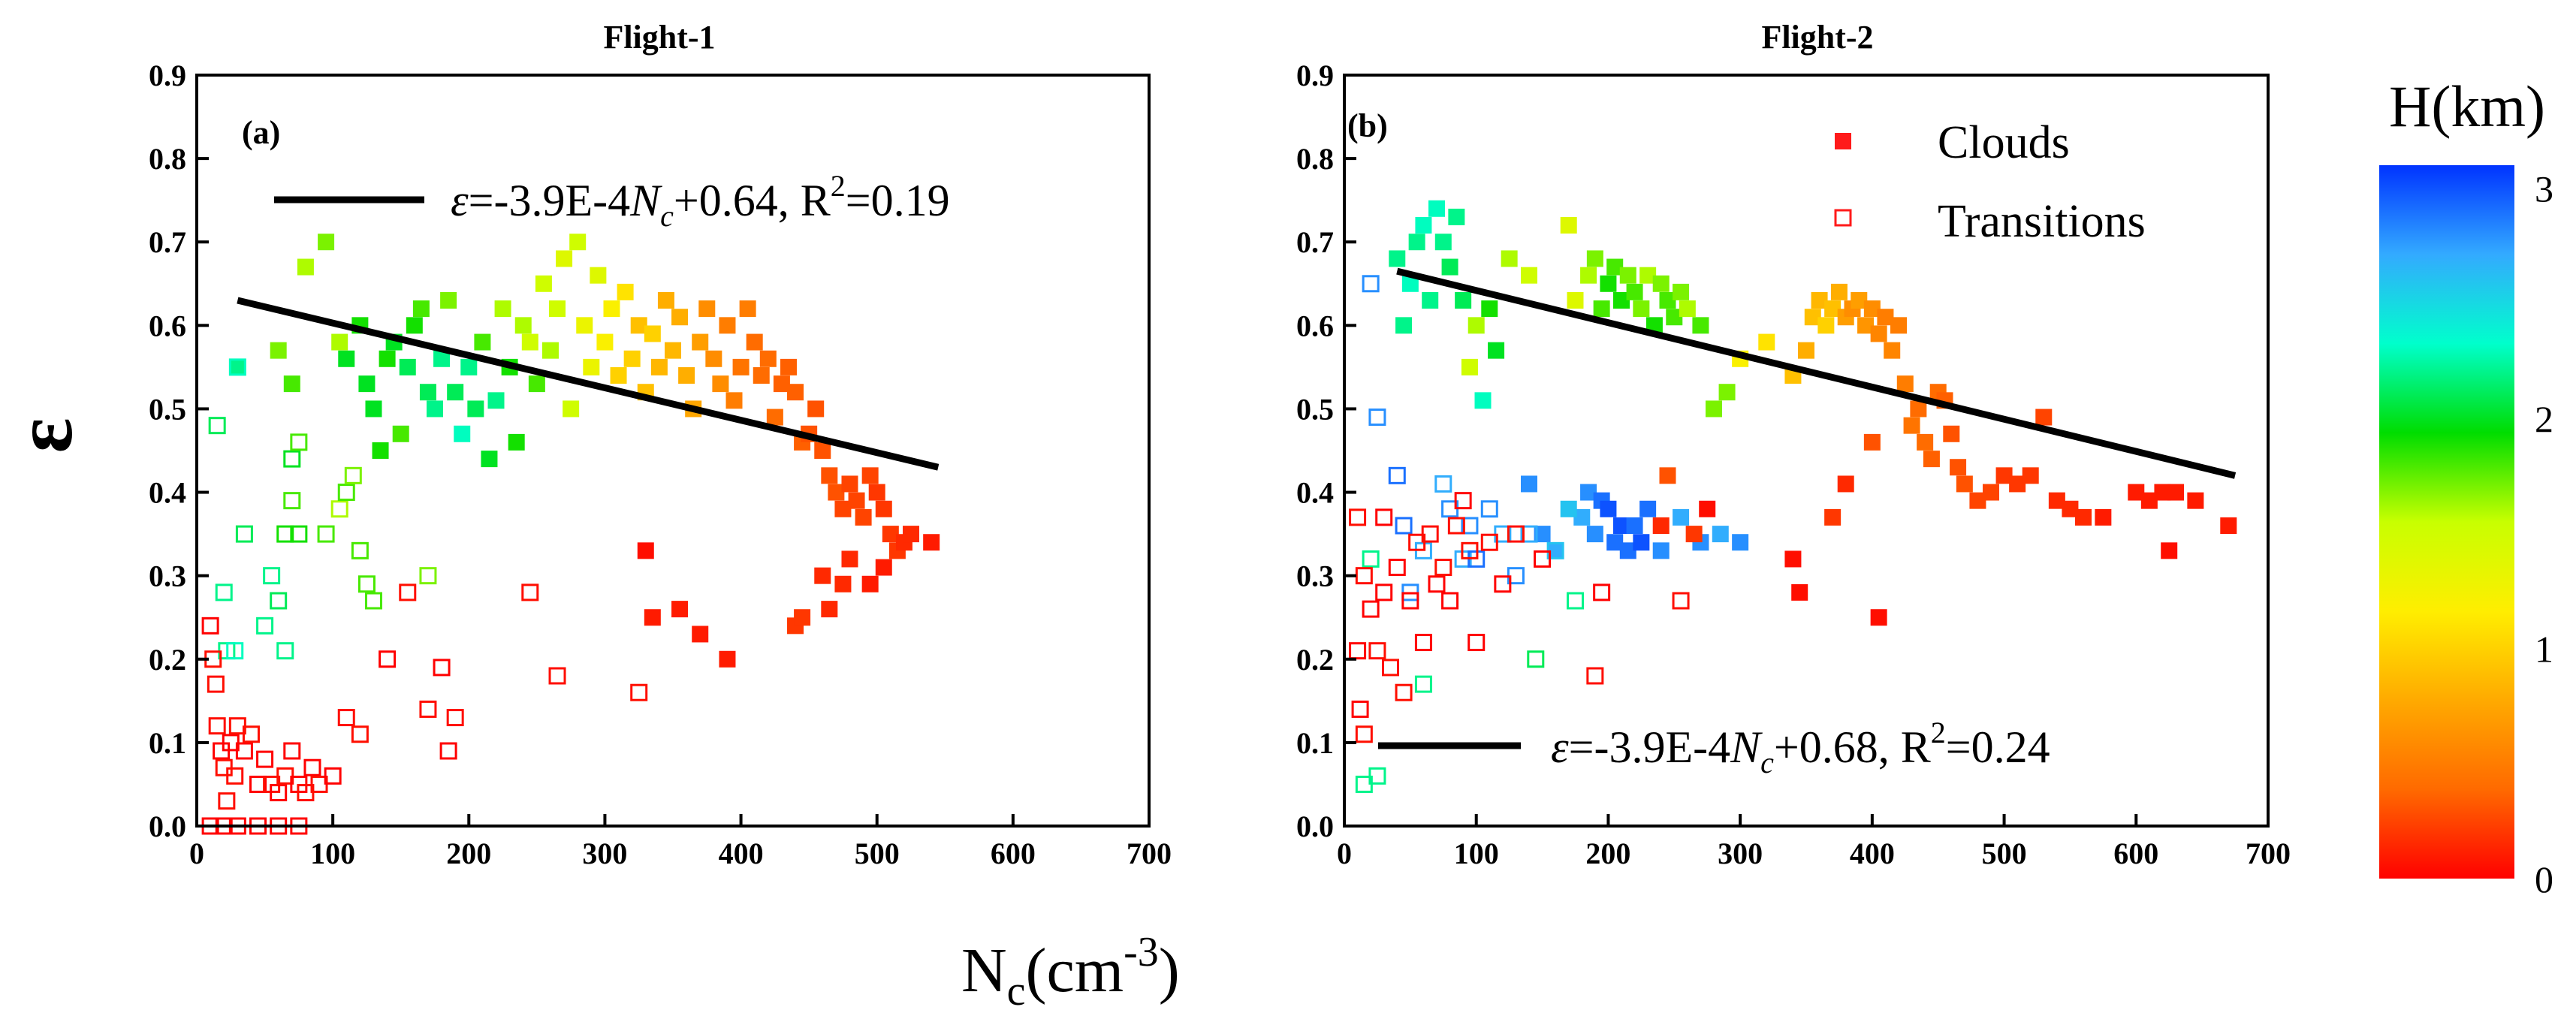 The image size is (2576, 1010). I want to click on x-tick-label: 200, so click(1607, 853).